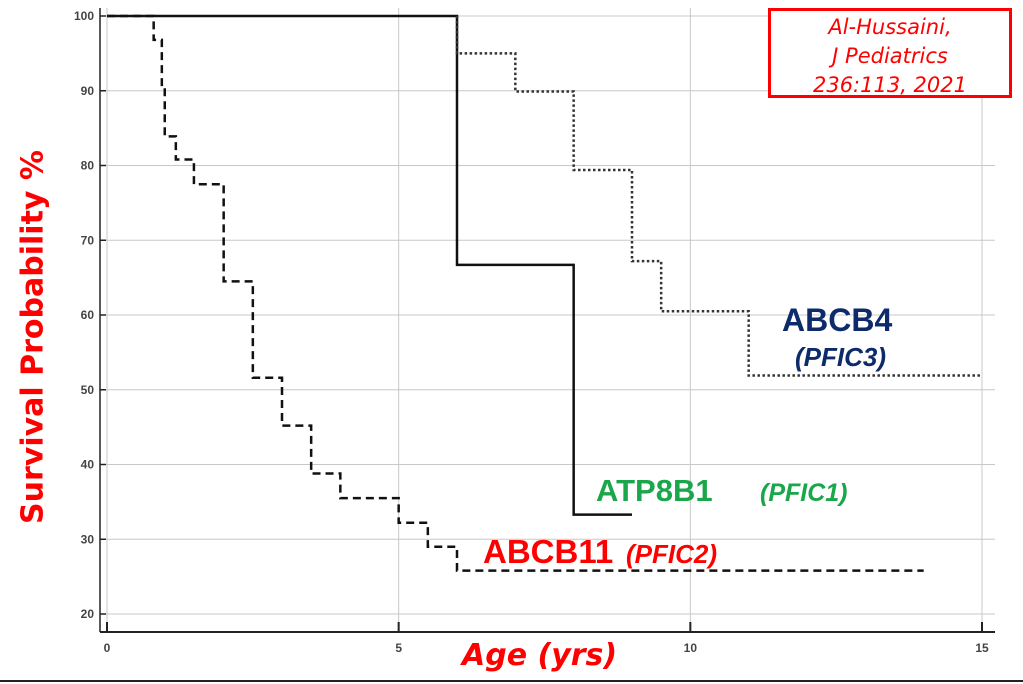  Describe the element at coordinates (84, 16) in the screenshot. I see `y-tick-label: 100` at that location.